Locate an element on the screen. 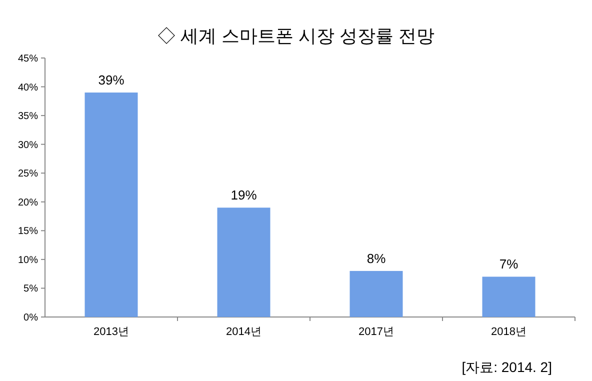  text: [자료: 2014. 2] is located at coordinates (507, 367).